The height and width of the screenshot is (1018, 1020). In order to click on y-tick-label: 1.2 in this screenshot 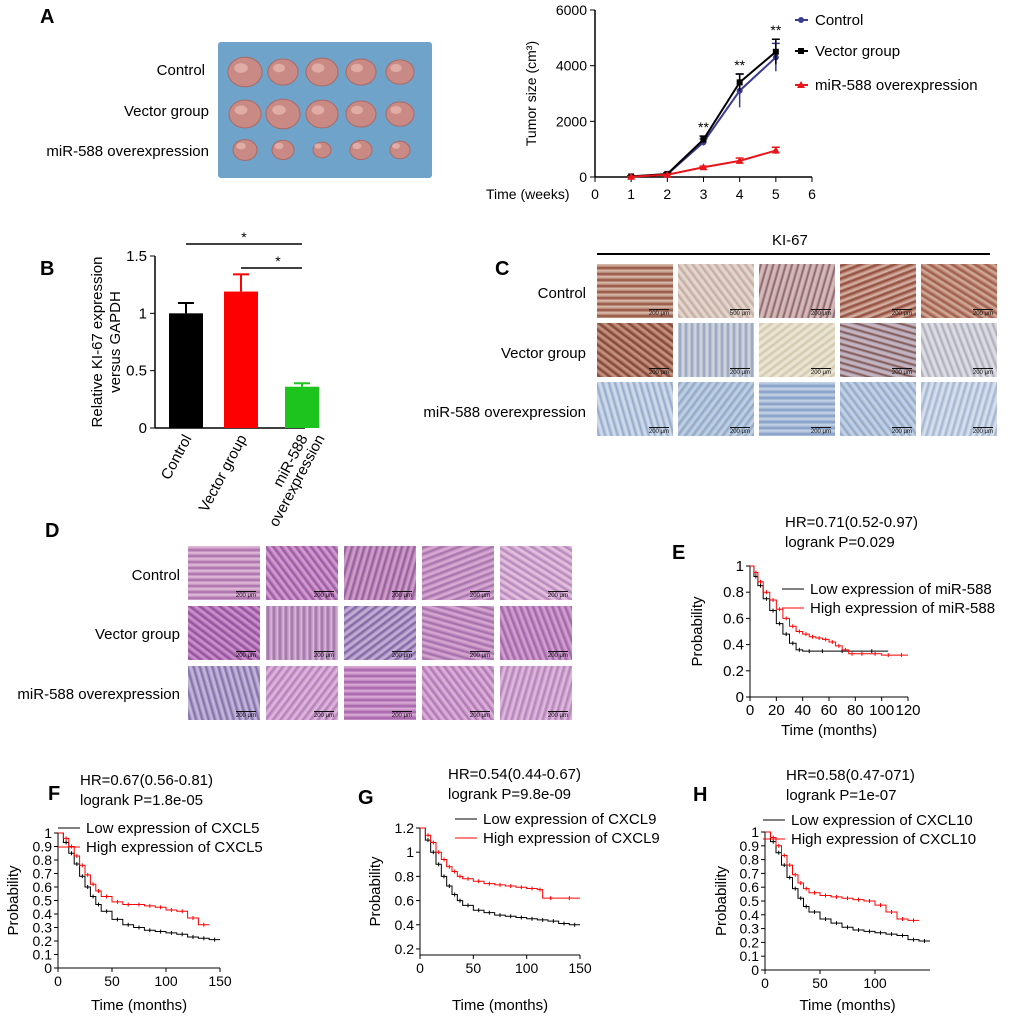, I will do `click(405, 828)`.